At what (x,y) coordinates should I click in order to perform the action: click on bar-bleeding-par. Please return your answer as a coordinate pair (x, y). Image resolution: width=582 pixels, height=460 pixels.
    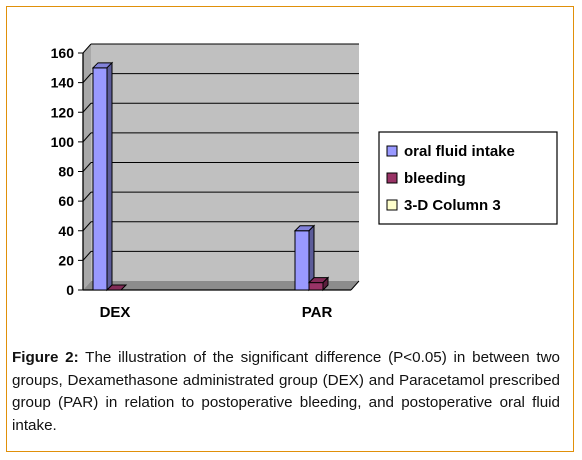
    Looking at the image, I should click on (318, 284).